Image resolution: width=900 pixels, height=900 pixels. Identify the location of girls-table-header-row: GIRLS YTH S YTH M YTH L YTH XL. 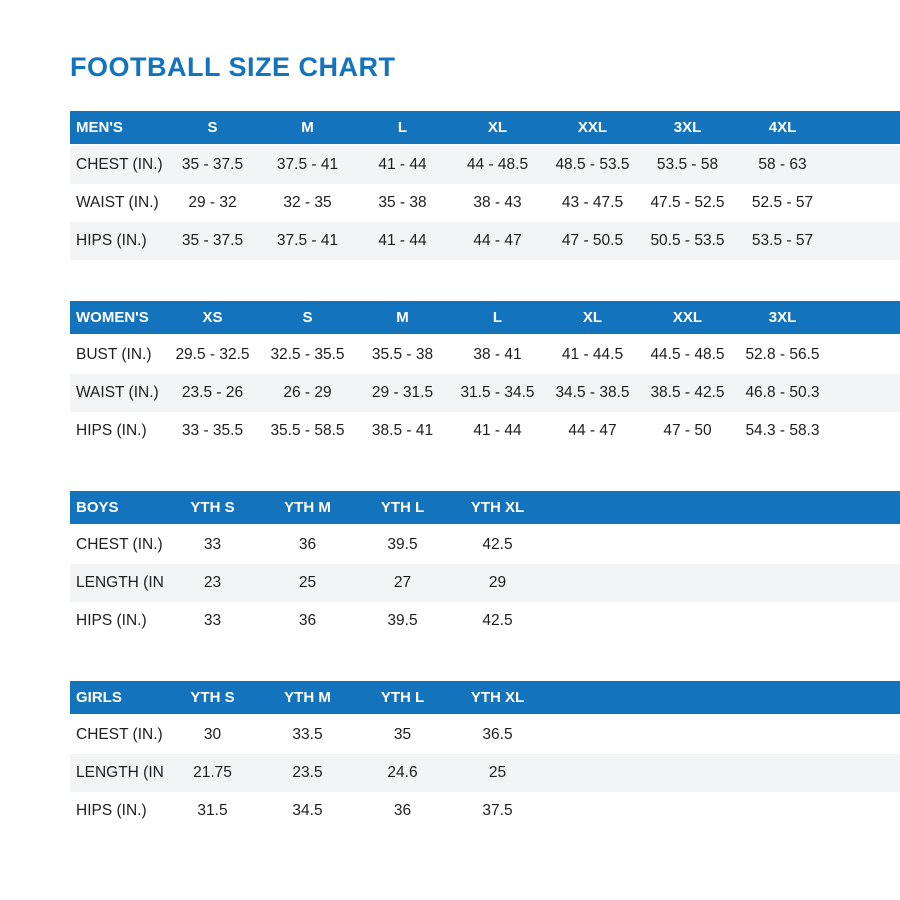
(485, 697).